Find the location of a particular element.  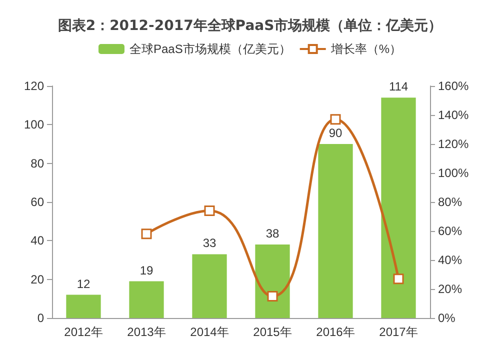

x-tick-label: 2013年 is located at coordinates (146, 332).